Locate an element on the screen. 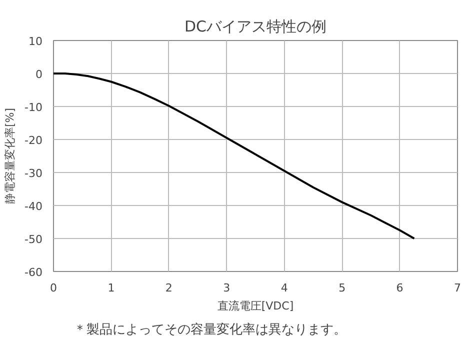 Image resolution: width=475 pixels, height=342 pixels. y-tick-label: -30 is located at coordinates (33, 173).